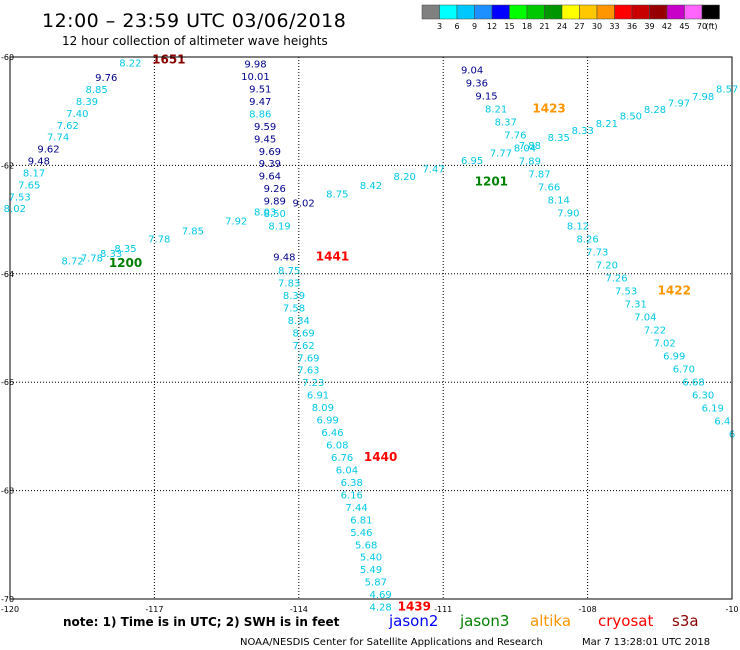  I want to click on swh-value: 6.76, so click(342, 458).